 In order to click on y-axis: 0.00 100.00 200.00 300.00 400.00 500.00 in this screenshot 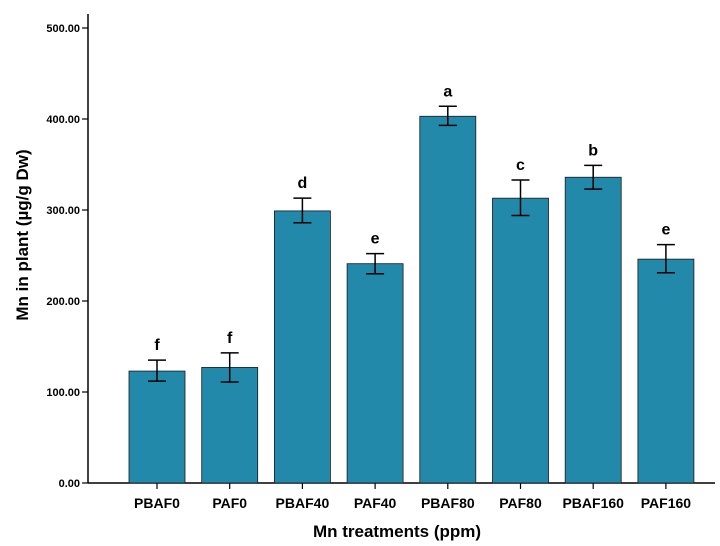, I will do `click(67, 252)`.